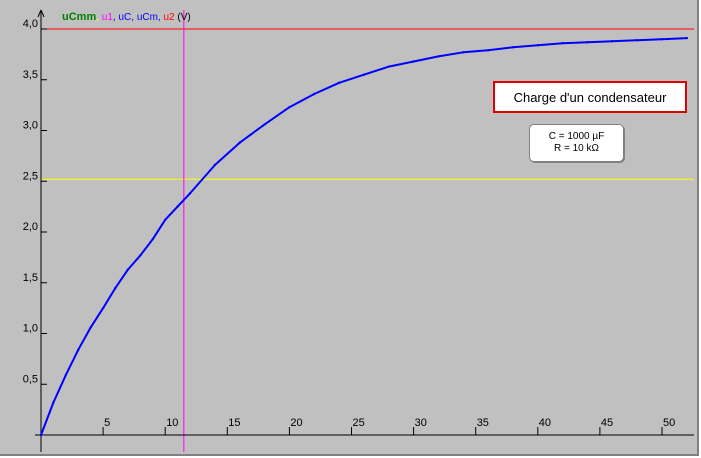 Image resolution: width=701 pixels, height=458 pixels. Describe the element at coordinates (30, 329) in the screenshot. I see `y-tick-label: 1,0` at that location.